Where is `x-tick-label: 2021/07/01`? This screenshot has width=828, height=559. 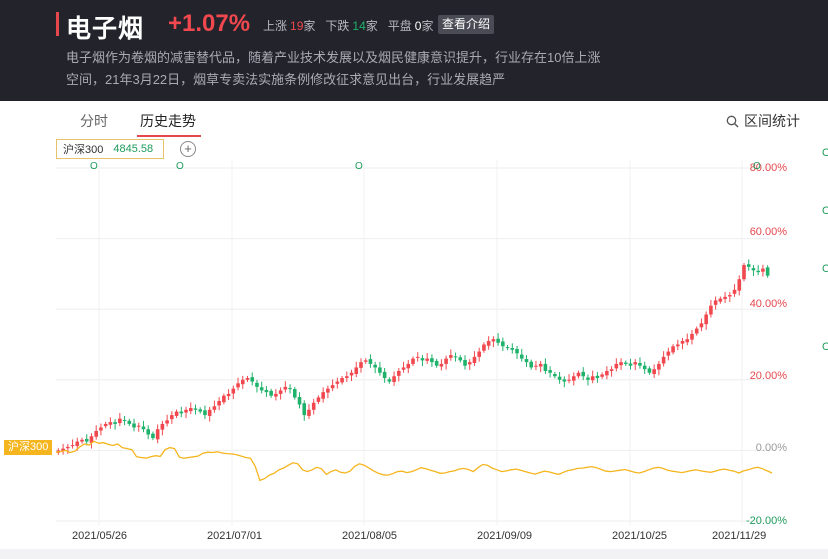 x-tick-label: 2021/07/01 is located at coordinates (235, 536).